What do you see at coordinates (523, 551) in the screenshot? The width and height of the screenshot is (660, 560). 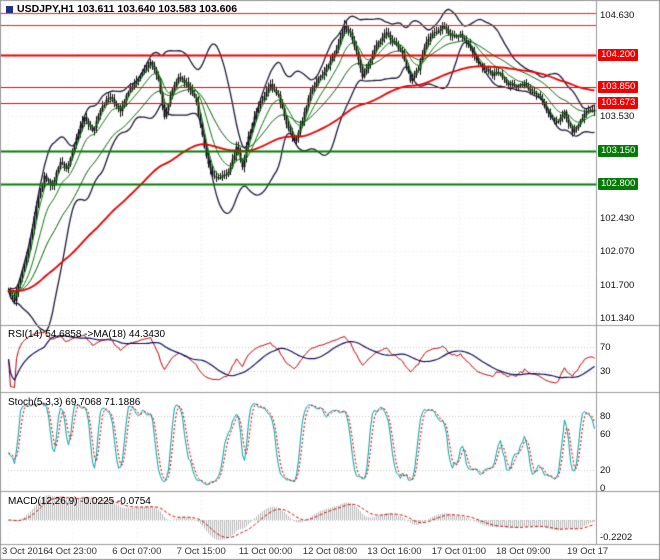 I see `time-axis-label: 18 Oct 09:00` at bounding box center [523, 551].